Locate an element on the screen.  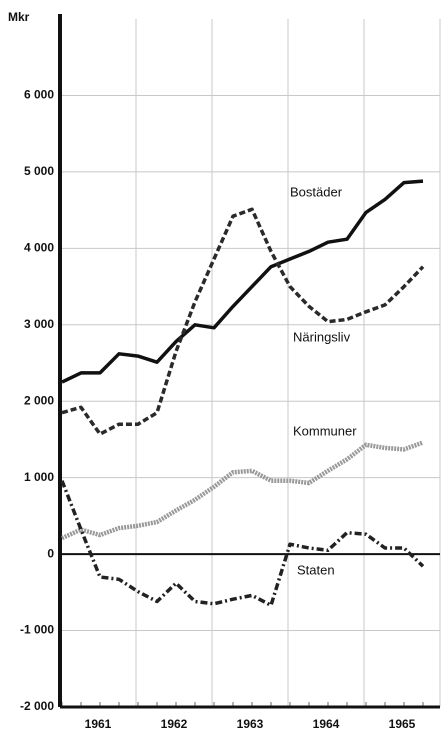
y-tick-label: 1 000 is located at coordinates (39, 477).